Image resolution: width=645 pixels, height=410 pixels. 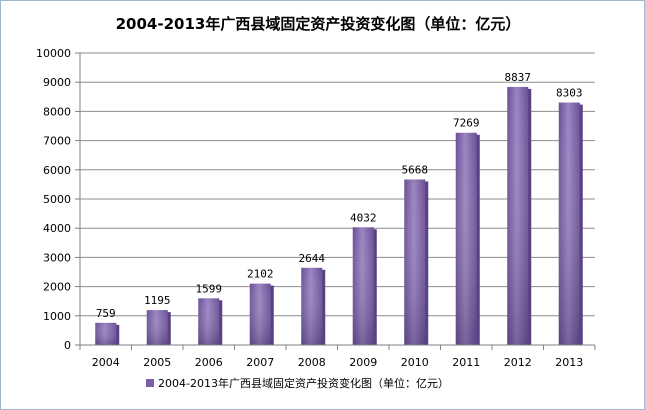 I want to click on data-label: 1599, so click(x=209, y=288).